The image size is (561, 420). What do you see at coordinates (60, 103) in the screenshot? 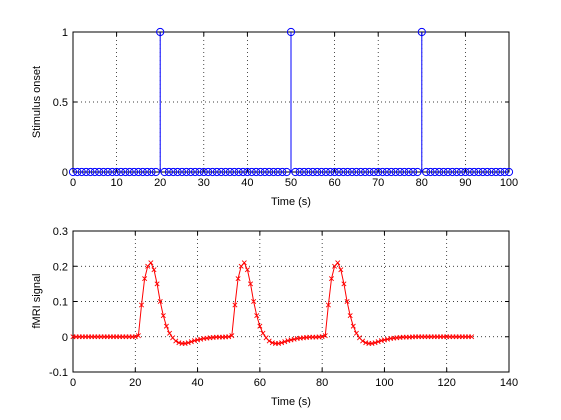
I see `y-tick-label: 0.5` at bounding box center [60, 103].